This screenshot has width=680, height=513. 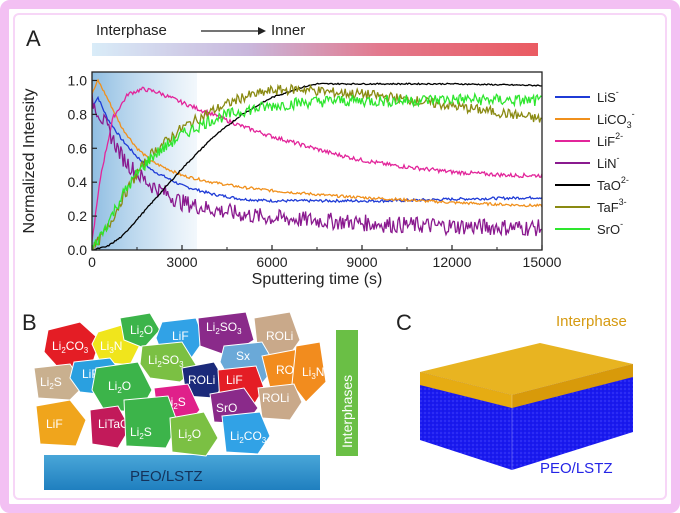 What do you see at coordinates (224, 328) in the screenshot?
I see `grain-label-4: Li2SO3` at bounding box center [224, 328].